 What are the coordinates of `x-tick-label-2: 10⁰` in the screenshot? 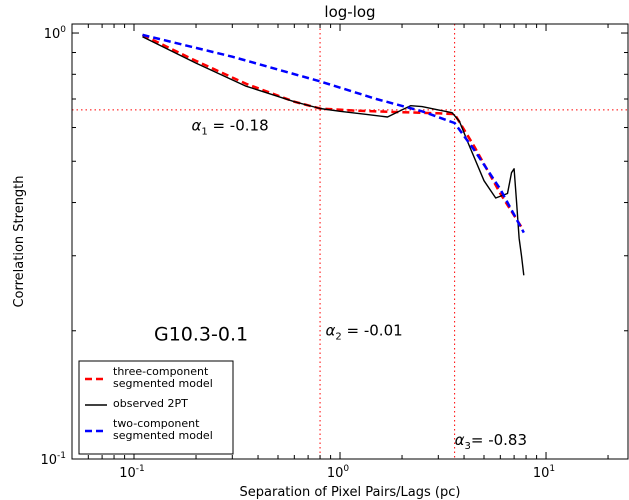 It's located at (338, 472).